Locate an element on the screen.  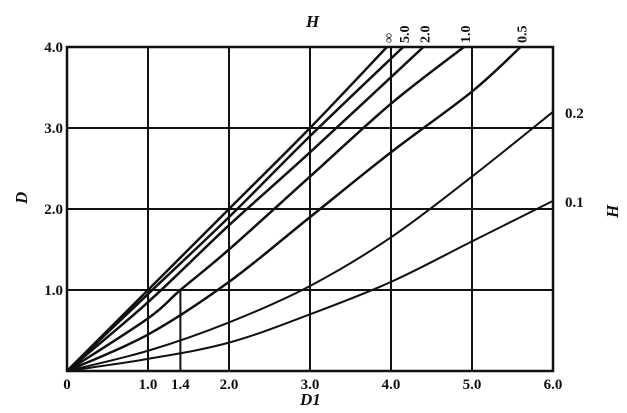
legend-title-right: H is located at coordinates (612, 211).